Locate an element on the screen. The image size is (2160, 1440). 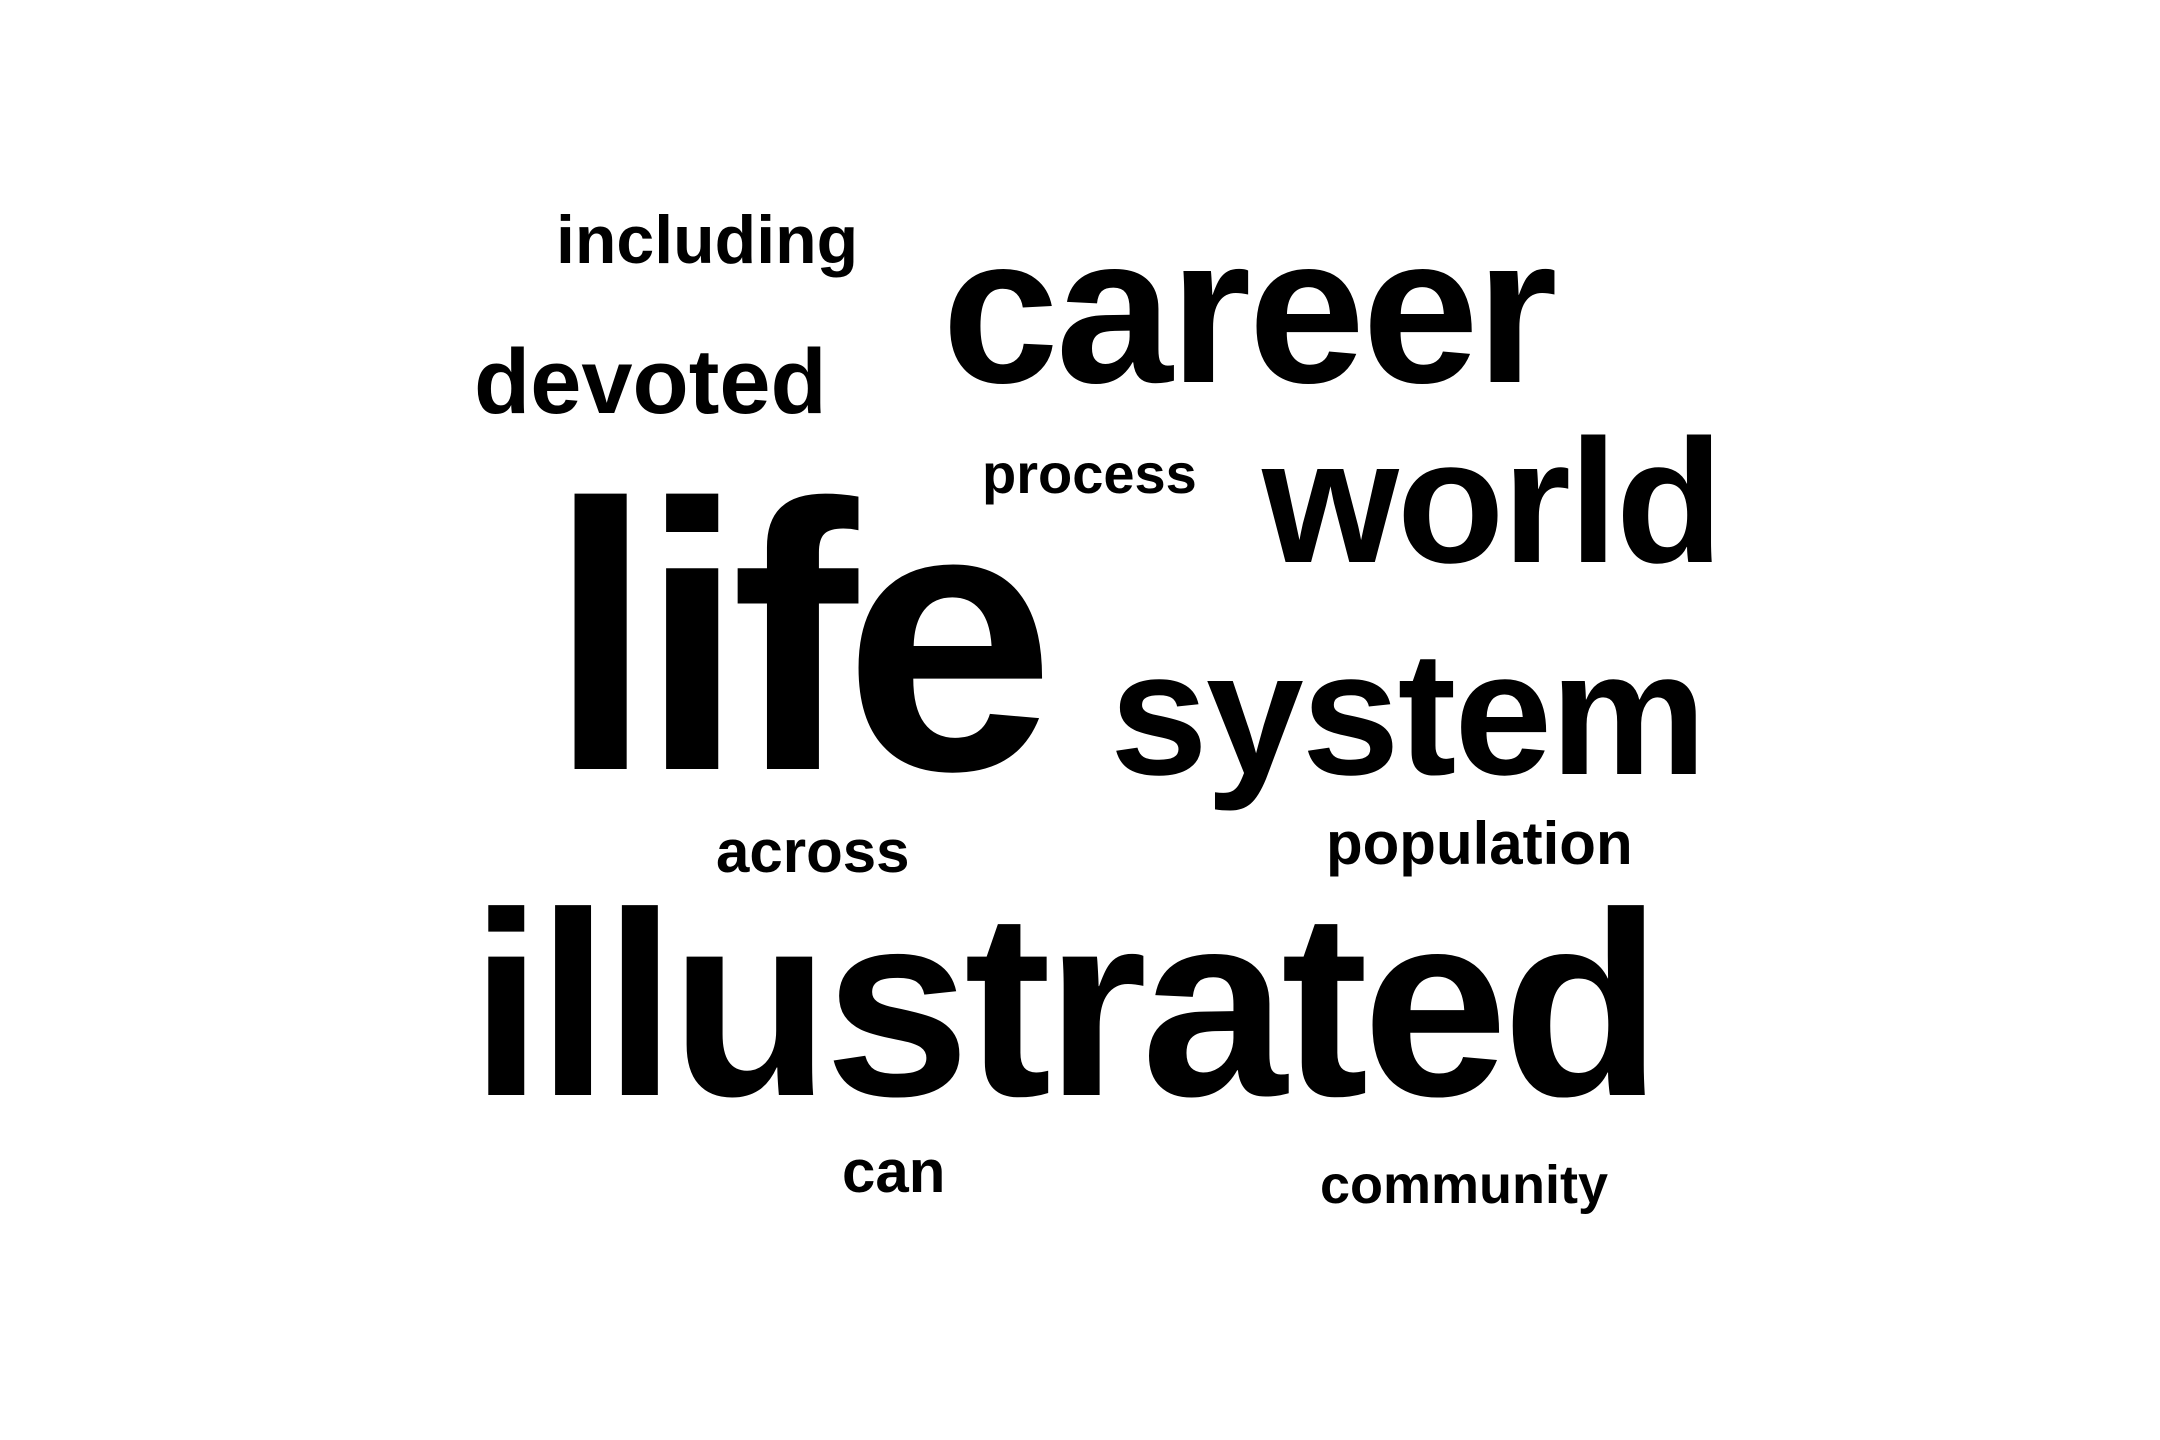
word-community: community is located at coordinates (1464, 1185).